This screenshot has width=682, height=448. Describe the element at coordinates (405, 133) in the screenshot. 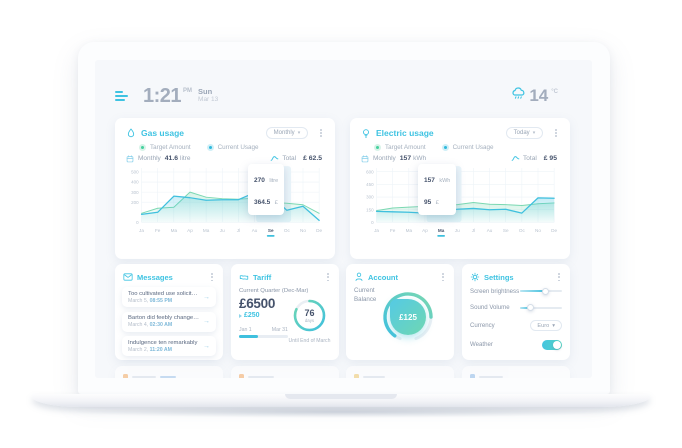

I see `electric-card-title: Electric usage` at that location.